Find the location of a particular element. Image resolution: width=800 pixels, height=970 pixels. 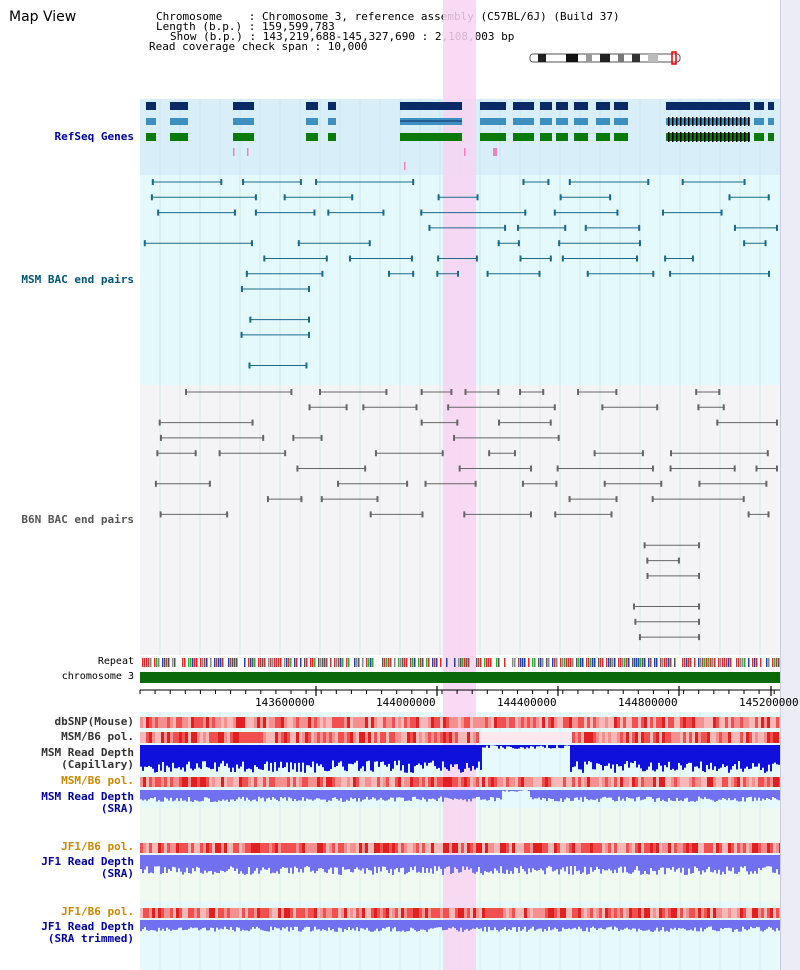

label-jf1-depth-sra-2: (SRA) is located at coordinates (117, 873).